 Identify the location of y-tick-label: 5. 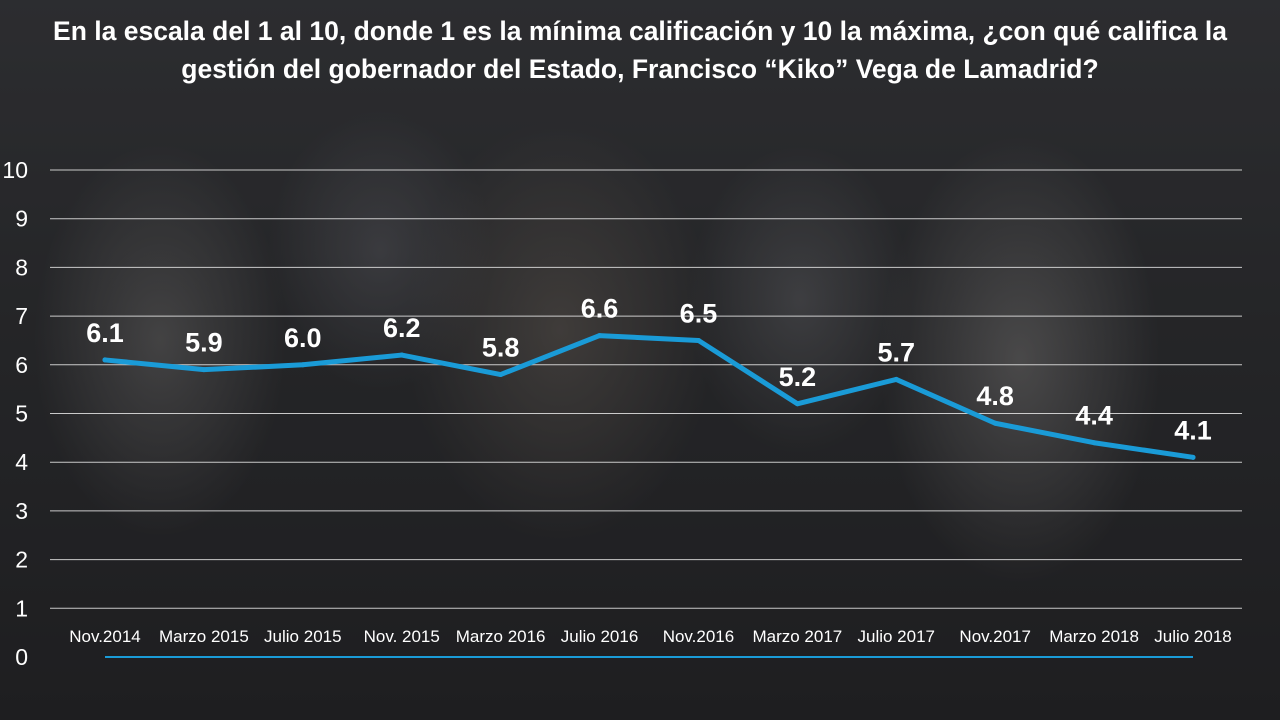
(21, 414).